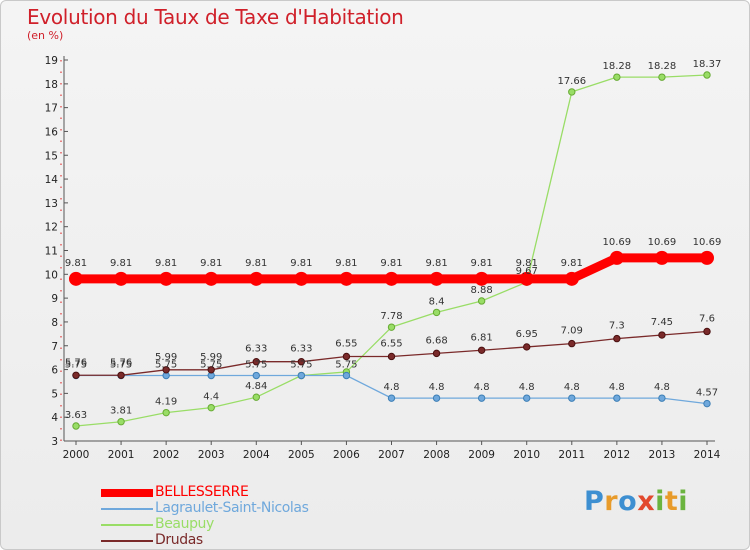 This screenshot has width=750, height=550. I want to click on chart-subtitle: (en %), so click(45, 35).